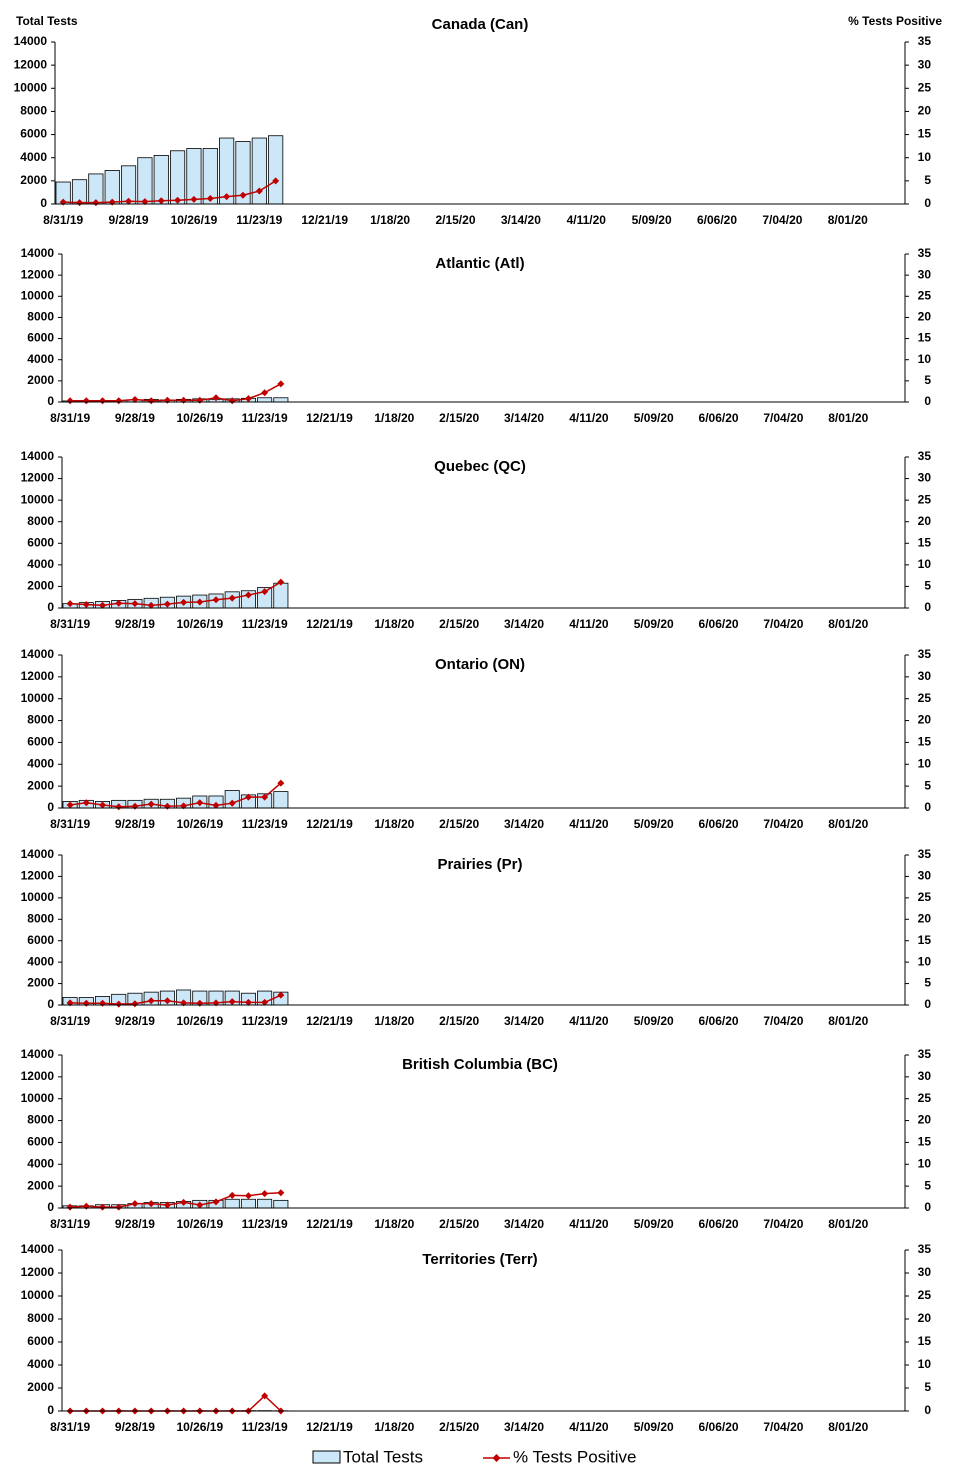 The height and width of the screenshot is (1476, 958). What do you see at coordinates (496, 1458) in the screenshot?
I see `legend-marker` at bounding box center [496, 1458].